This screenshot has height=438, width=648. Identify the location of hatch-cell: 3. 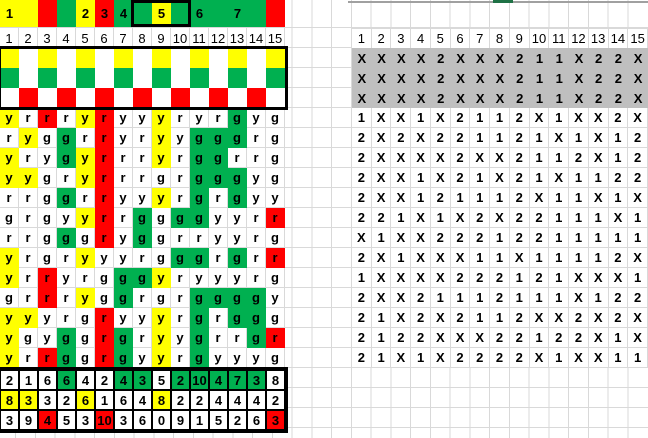
(104, 13).